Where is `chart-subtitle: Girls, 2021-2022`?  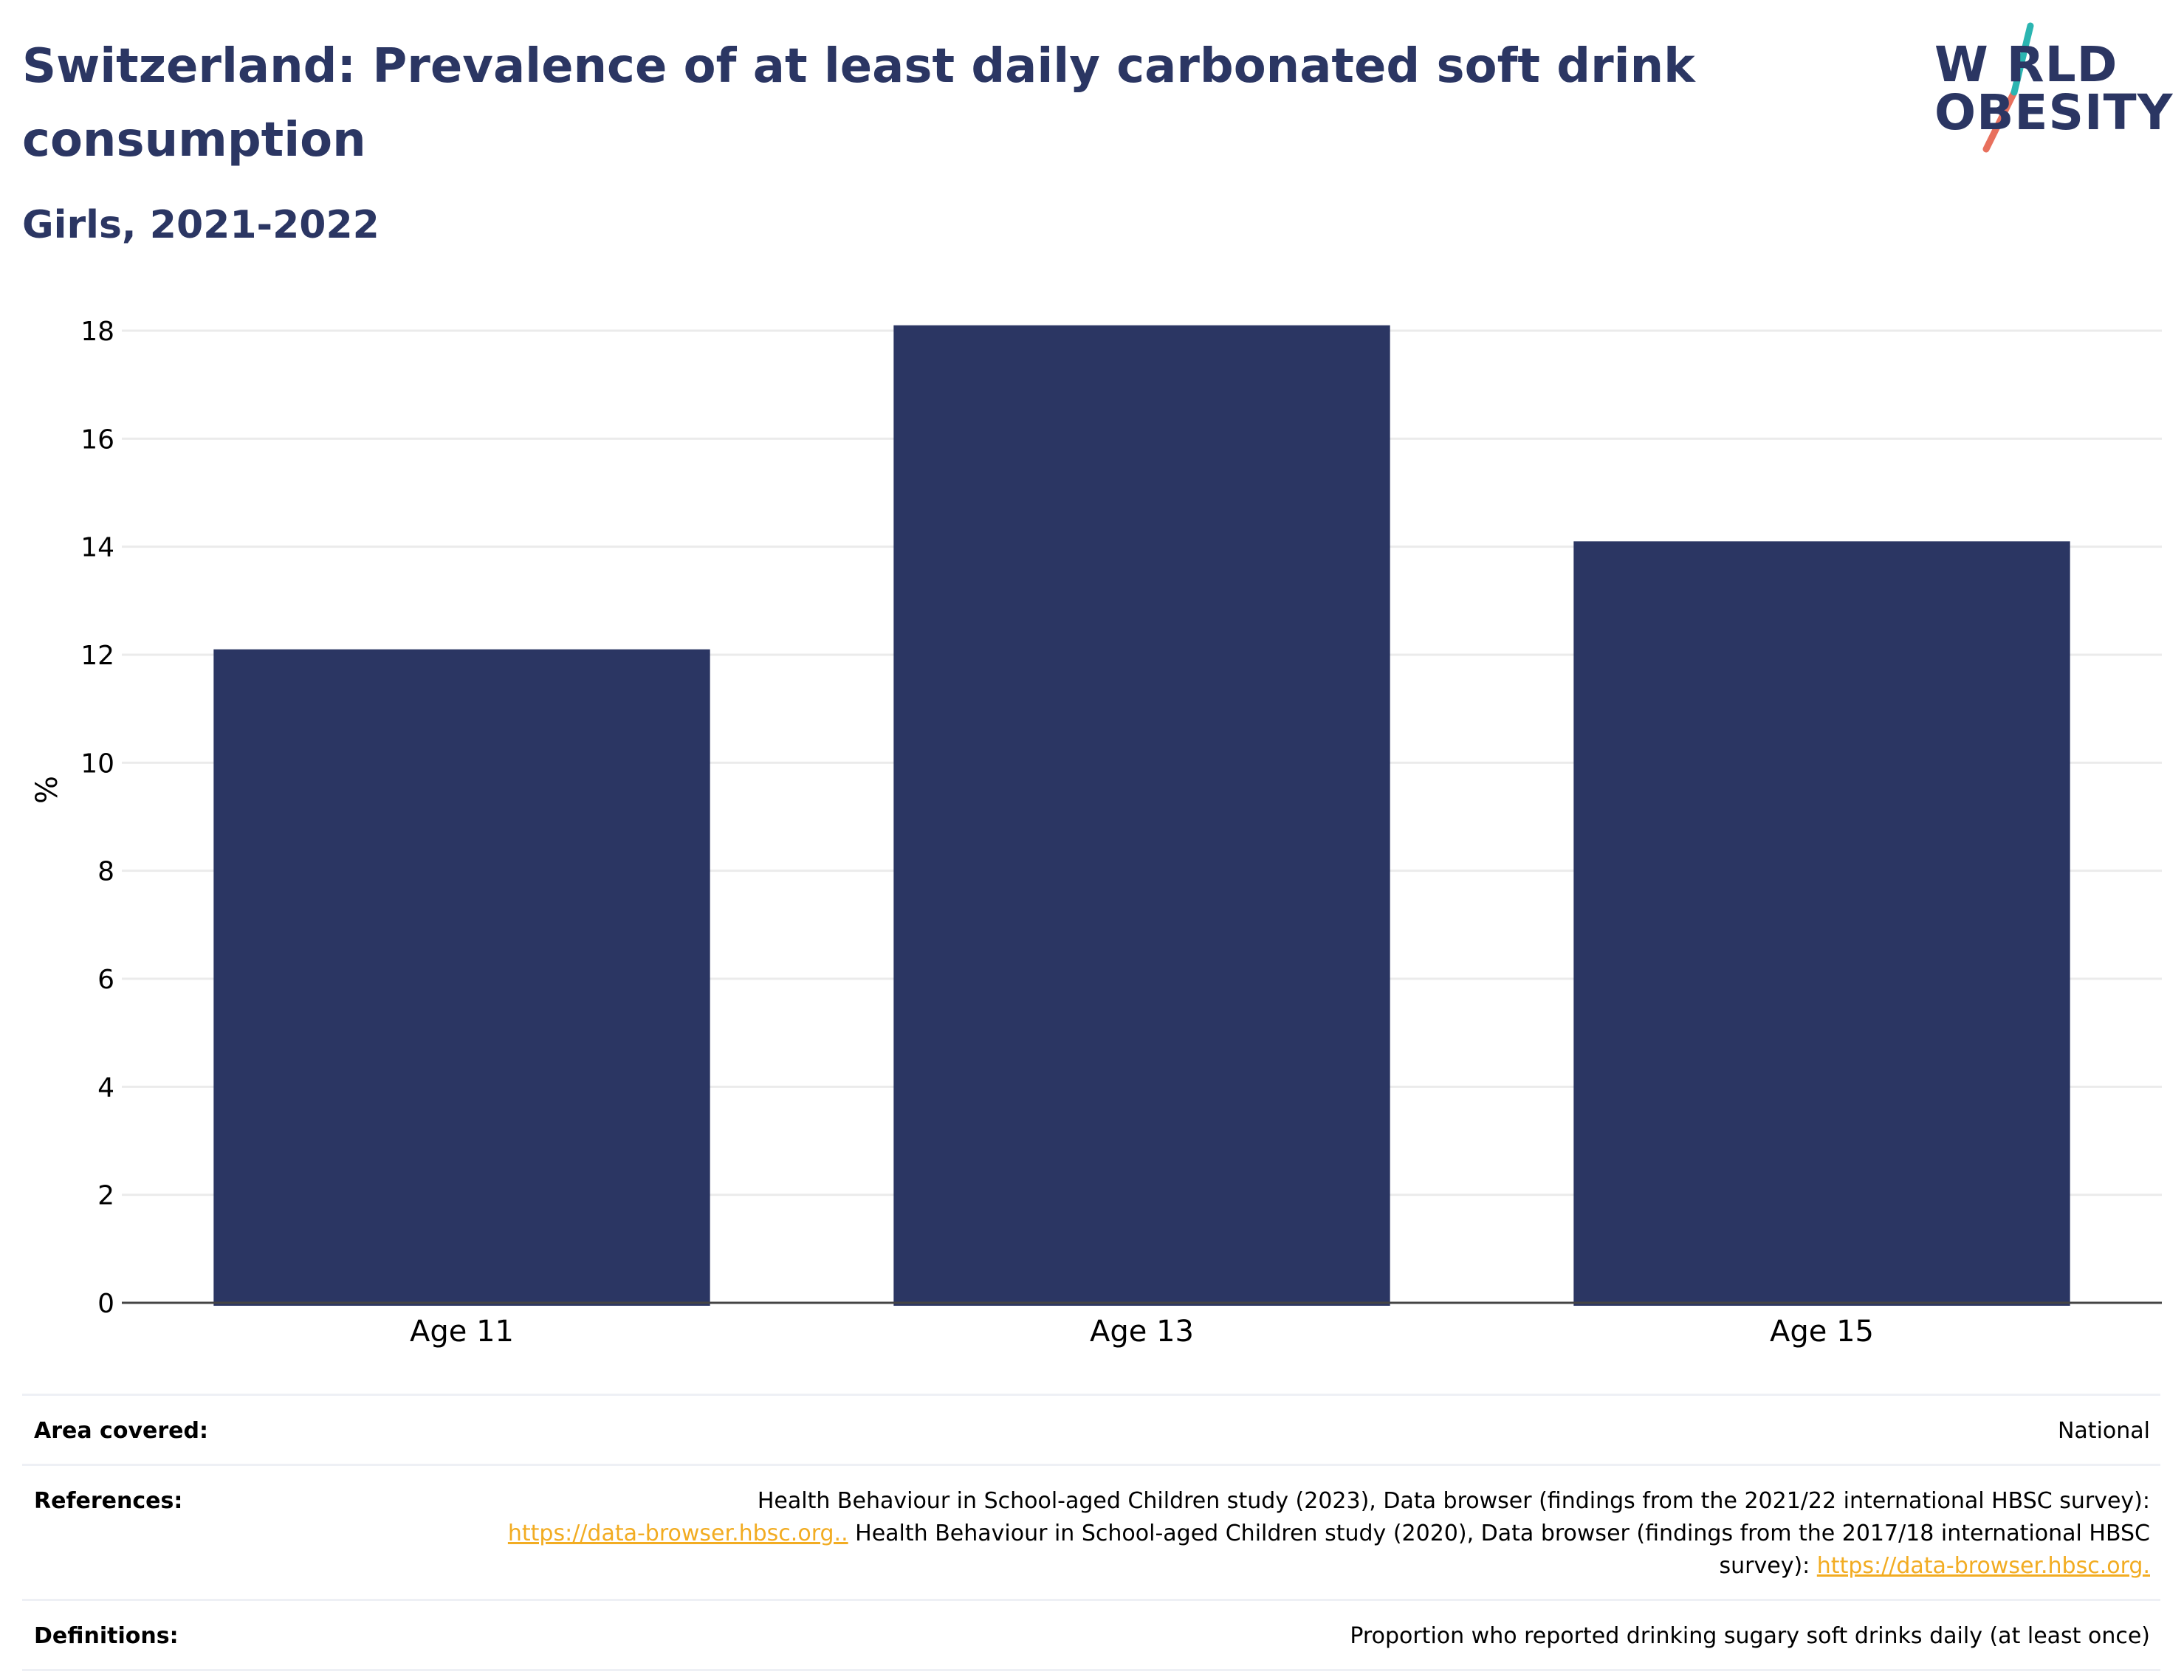 chart-subtitle: Girls, 2021-2022 is located at coordinates (201, 225).